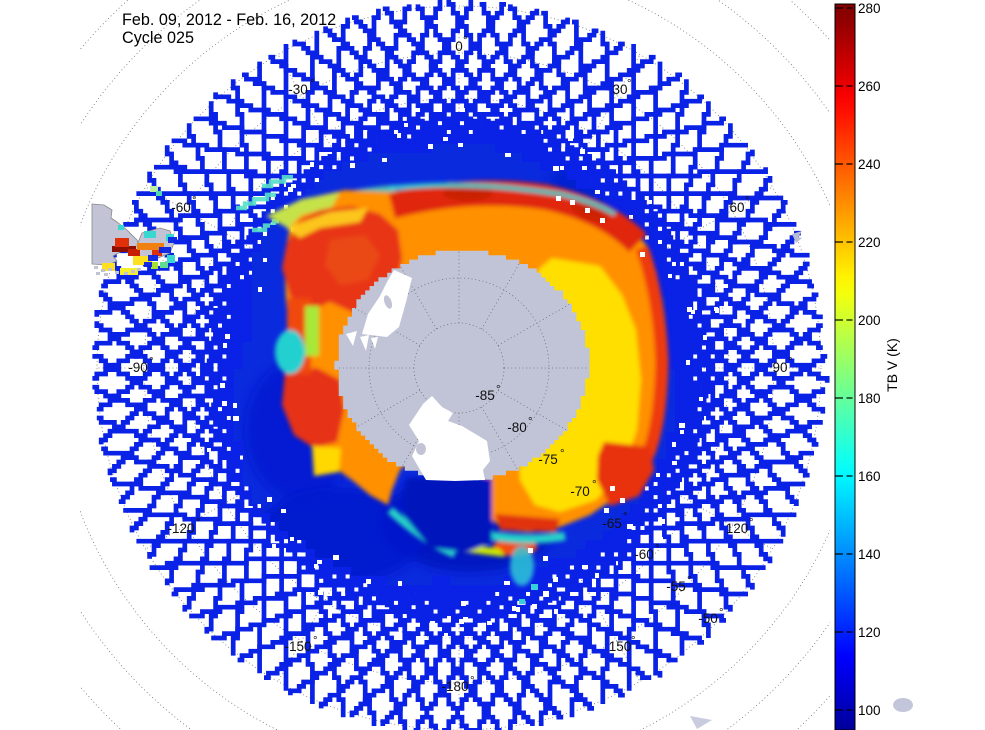 Image resolution: width=985 pixels, height=730 pixels. What do you see at coordinates (676, 586) in the screenshot?
I see `svg-text: -55` at bounding box center [676, 586].